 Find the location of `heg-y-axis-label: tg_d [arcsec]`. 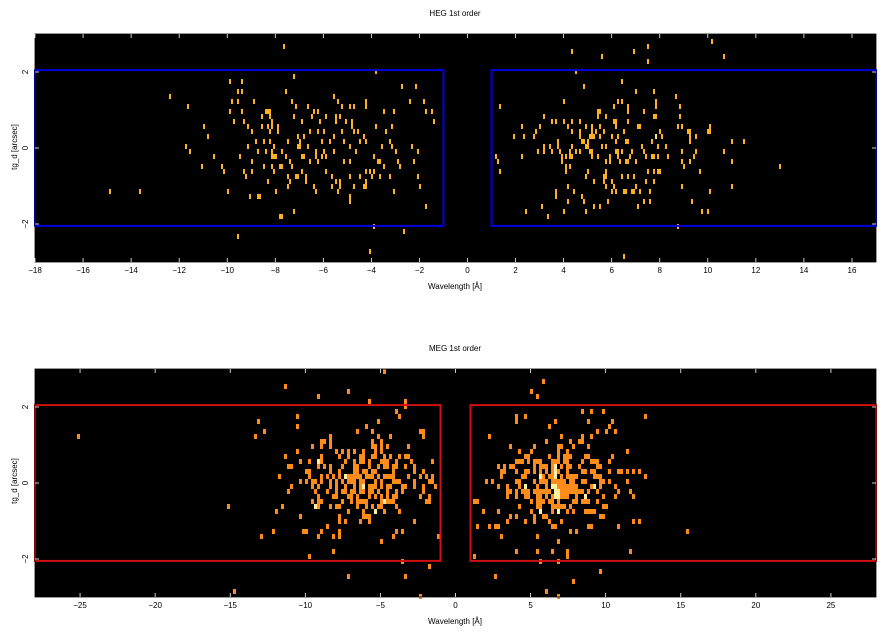

heg-y-axis-label: tg_d [arcsec] is located at coordinates (14, 147).